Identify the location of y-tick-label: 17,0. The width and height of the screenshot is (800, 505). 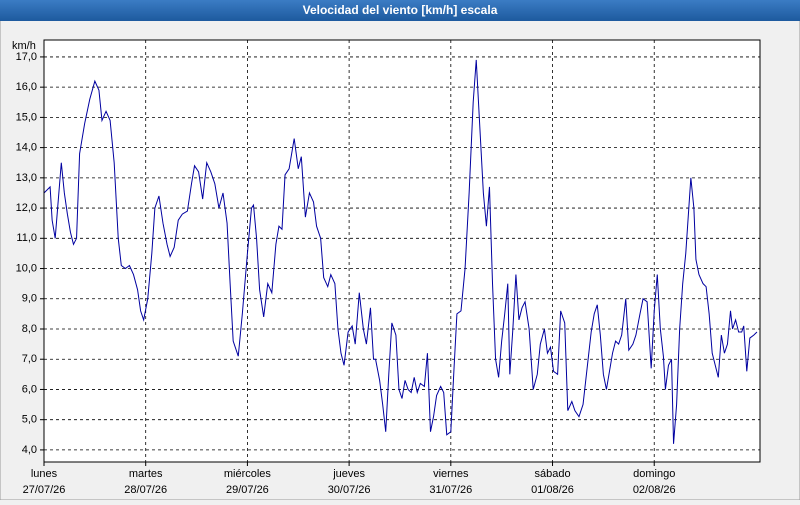
(26, 57).